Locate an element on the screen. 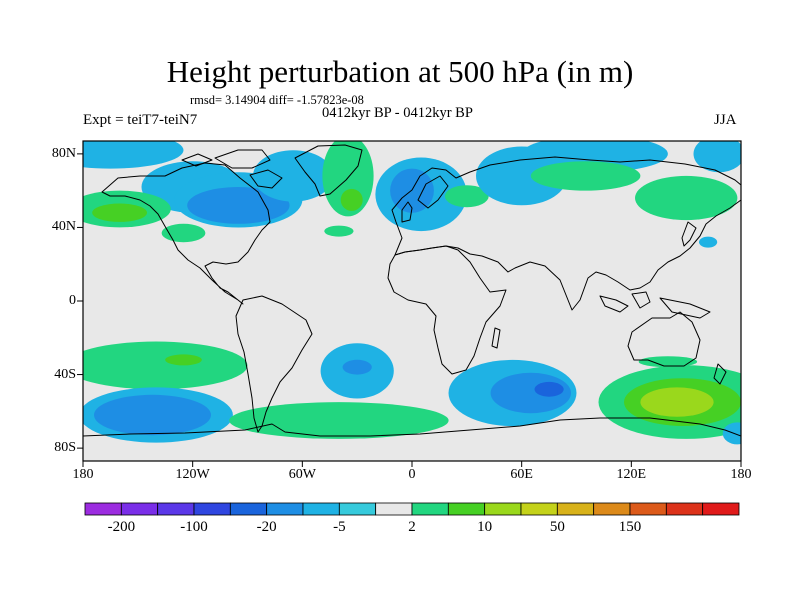  lat-tick-label: 40N is located at coordinates (63, 227).